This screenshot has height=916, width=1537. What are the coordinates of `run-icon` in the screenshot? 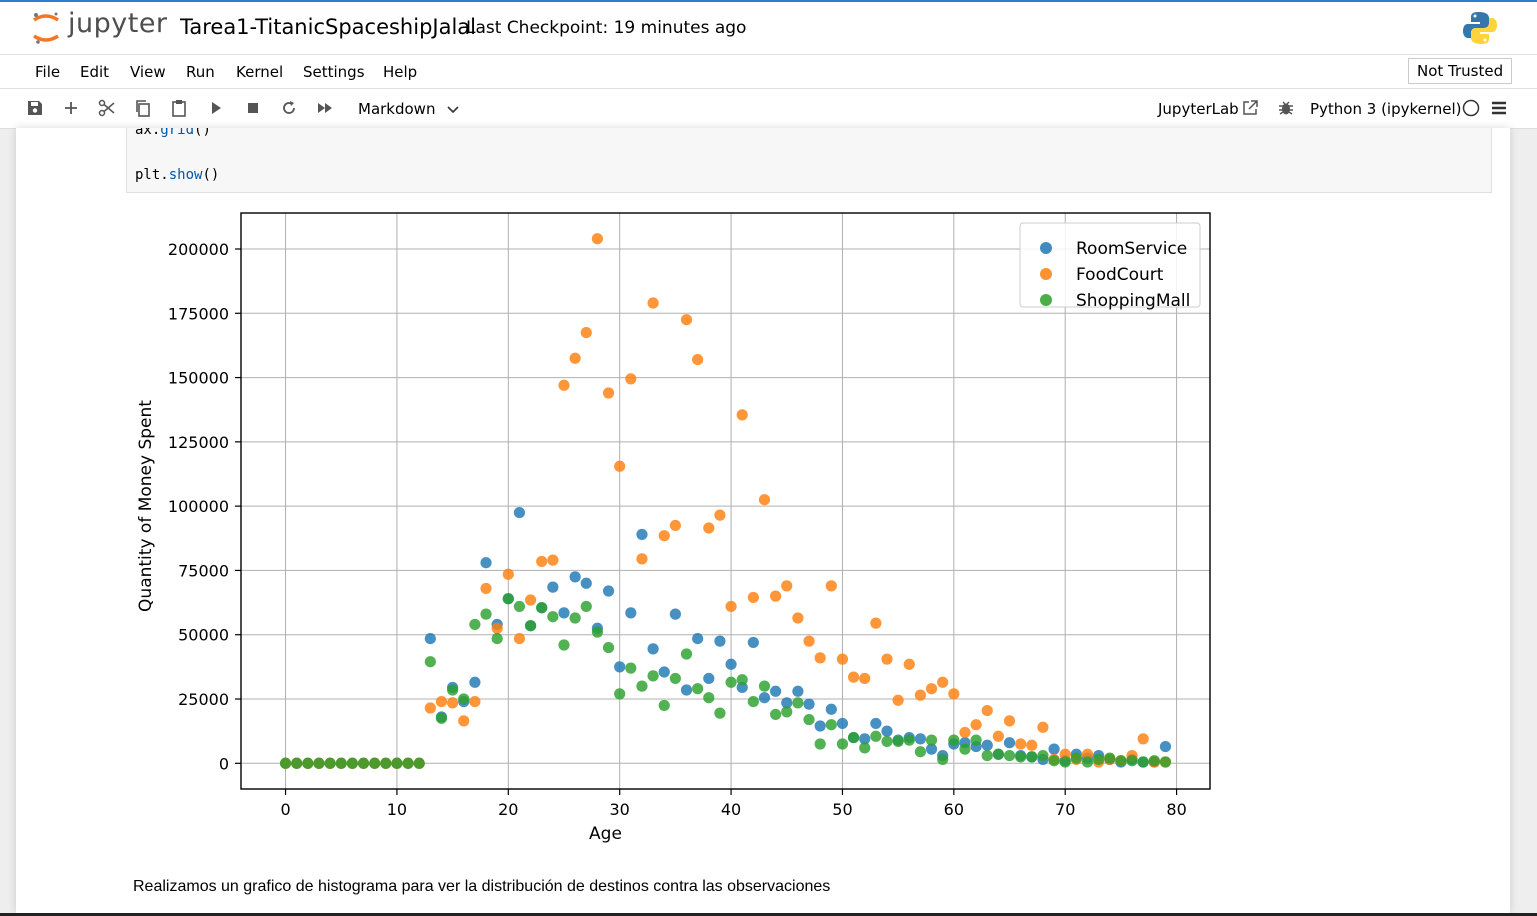 It's located at (216, 108).